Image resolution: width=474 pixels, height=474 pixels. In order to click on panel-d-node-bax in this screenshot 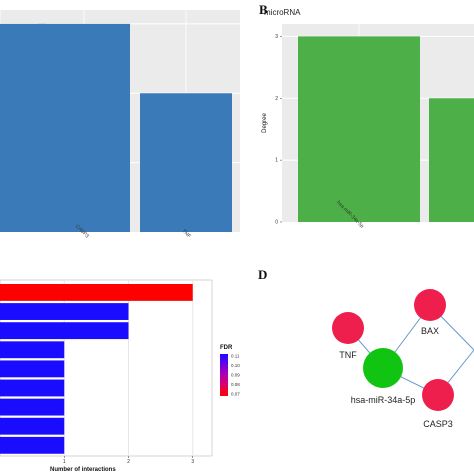, I will do `click(430, 305)`.